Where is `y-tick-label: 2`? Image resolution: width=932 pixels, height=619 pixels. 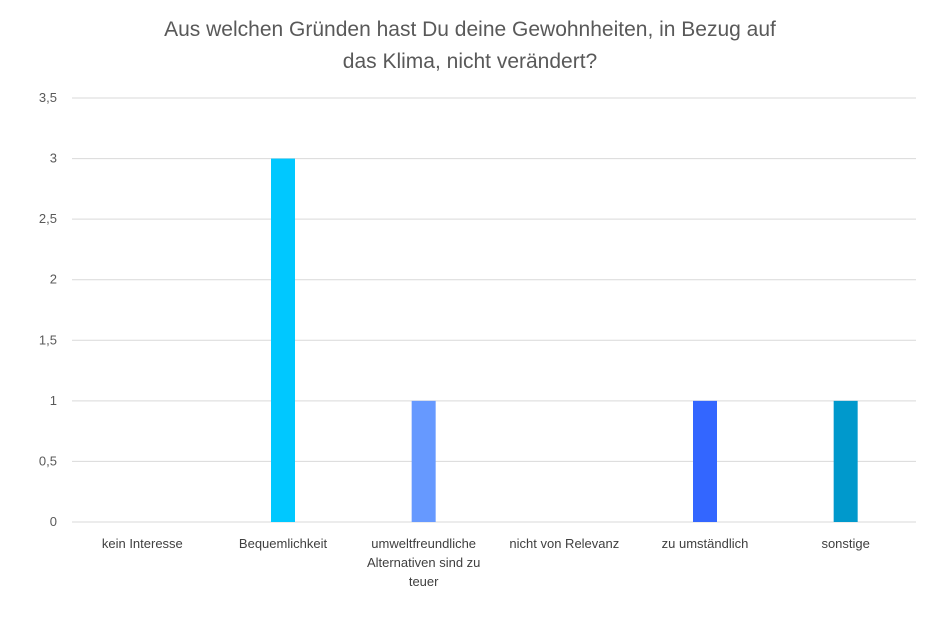 y-tick-label: 2 is located at coordinates (53, 279).